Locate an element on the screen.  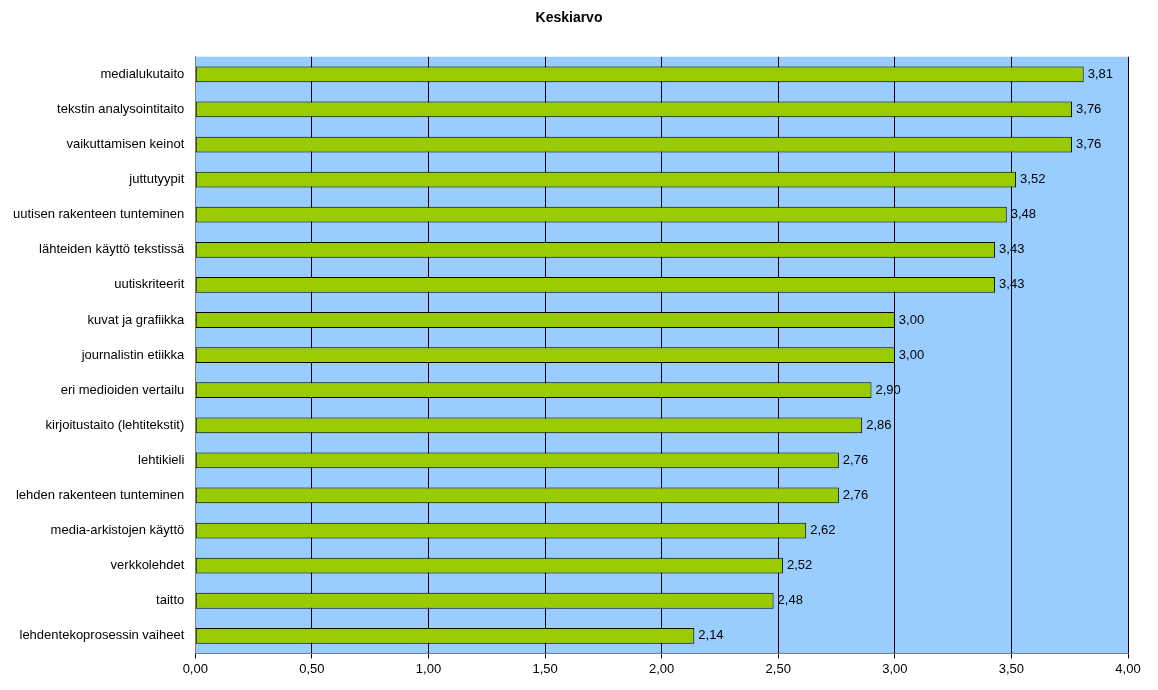
y-tick-label: tekstin analysointitaito is located at coordinates (121, 109).